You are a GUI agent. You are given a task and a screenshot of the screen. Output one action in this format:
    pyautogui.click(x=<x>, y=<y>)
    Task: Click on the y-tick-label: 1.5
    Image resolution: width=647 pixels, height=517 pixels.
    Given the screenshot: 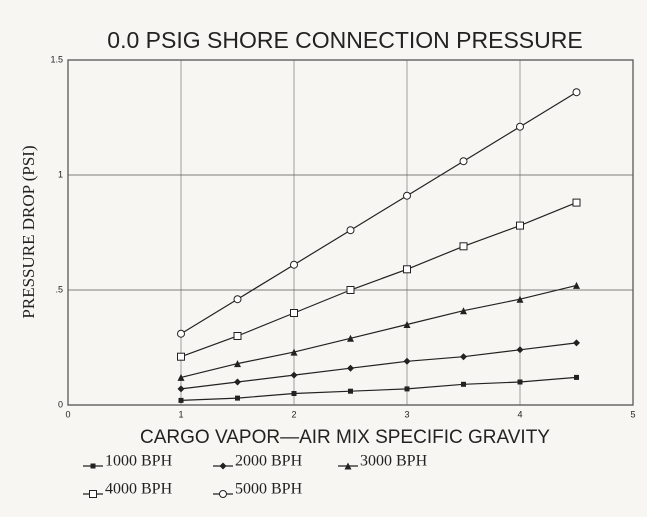 What is the action you would take?
    pyautogui.click(x=56, y=59)
    